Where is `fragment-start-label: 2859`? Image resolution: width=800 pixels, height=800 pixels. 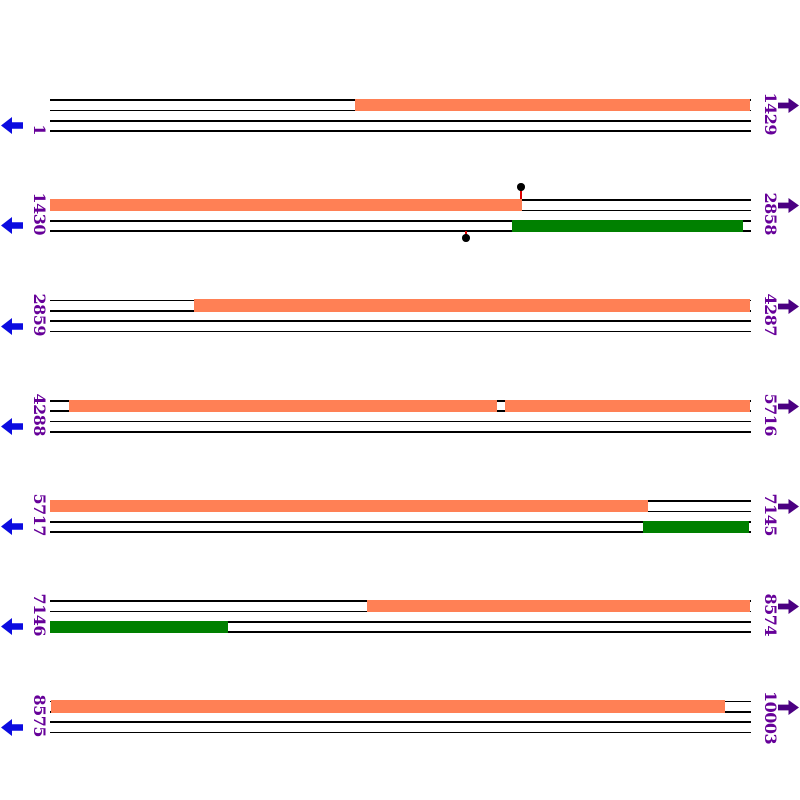
fragment-start-label: 2859 is located at coordinates (39, 314).